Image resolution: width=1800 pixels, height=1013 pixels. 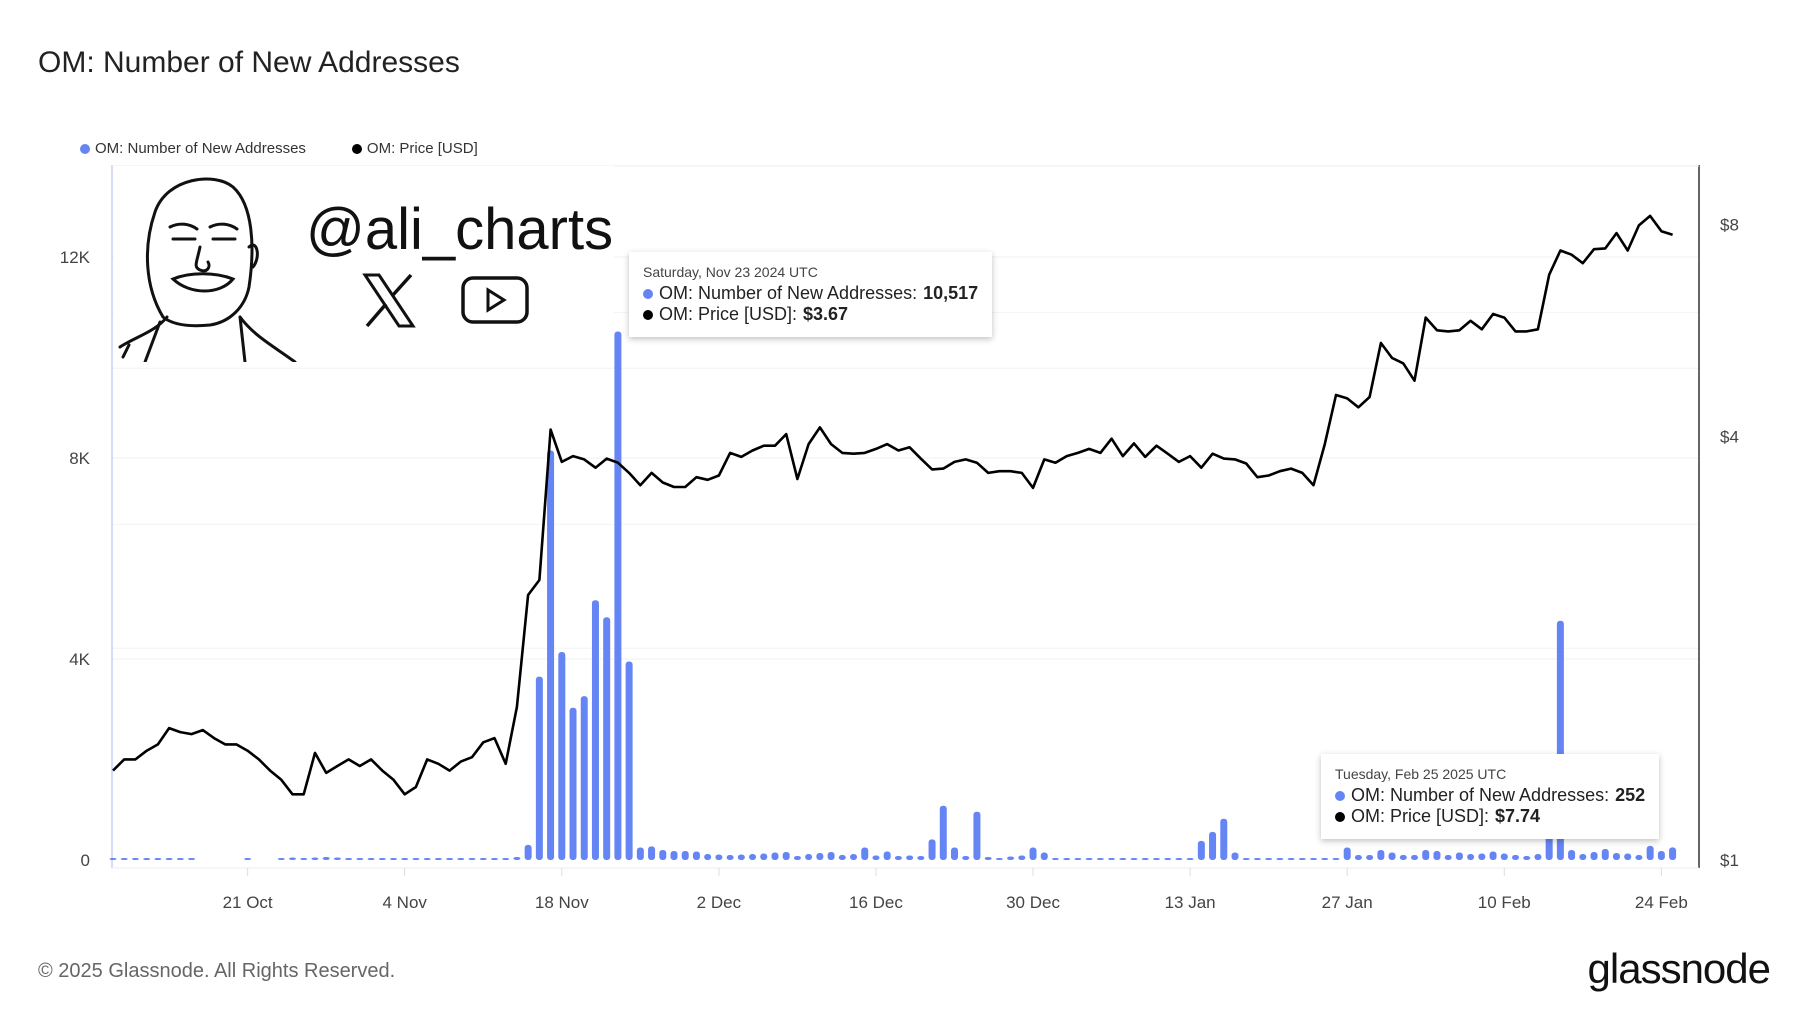 I want to click on legend-item-price: OM: Price [USD], so click(x=414, y=148).